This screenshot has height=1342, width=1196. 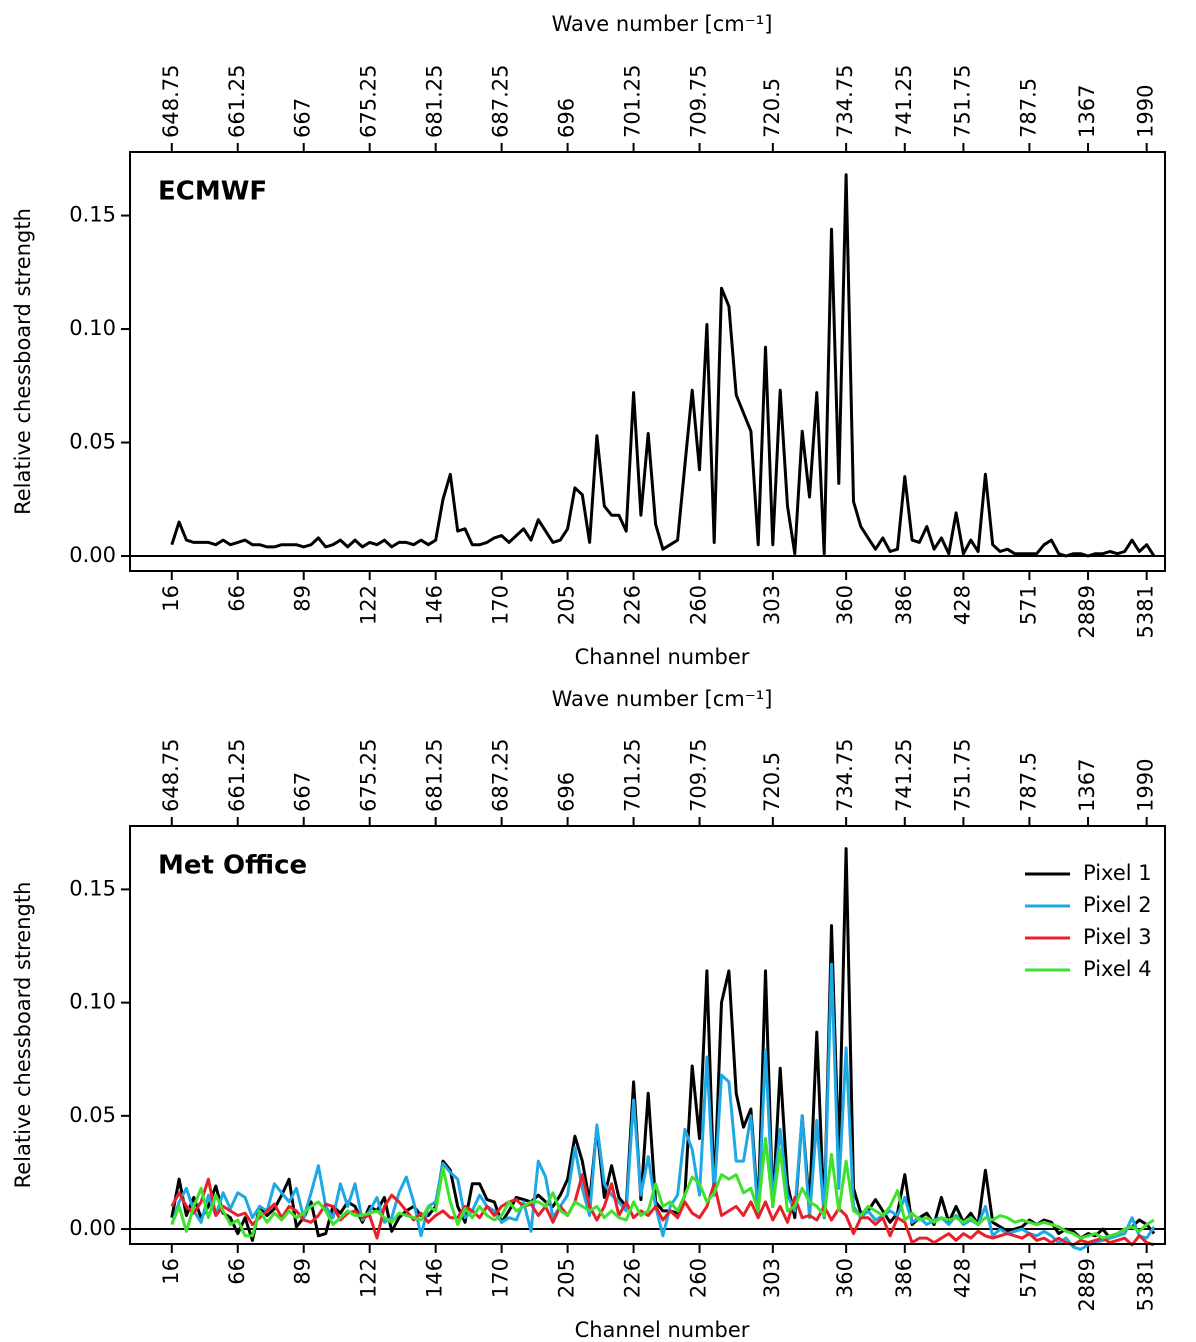 I want to click on legend-label: Pixel 3, so click(x=1117, y=937).